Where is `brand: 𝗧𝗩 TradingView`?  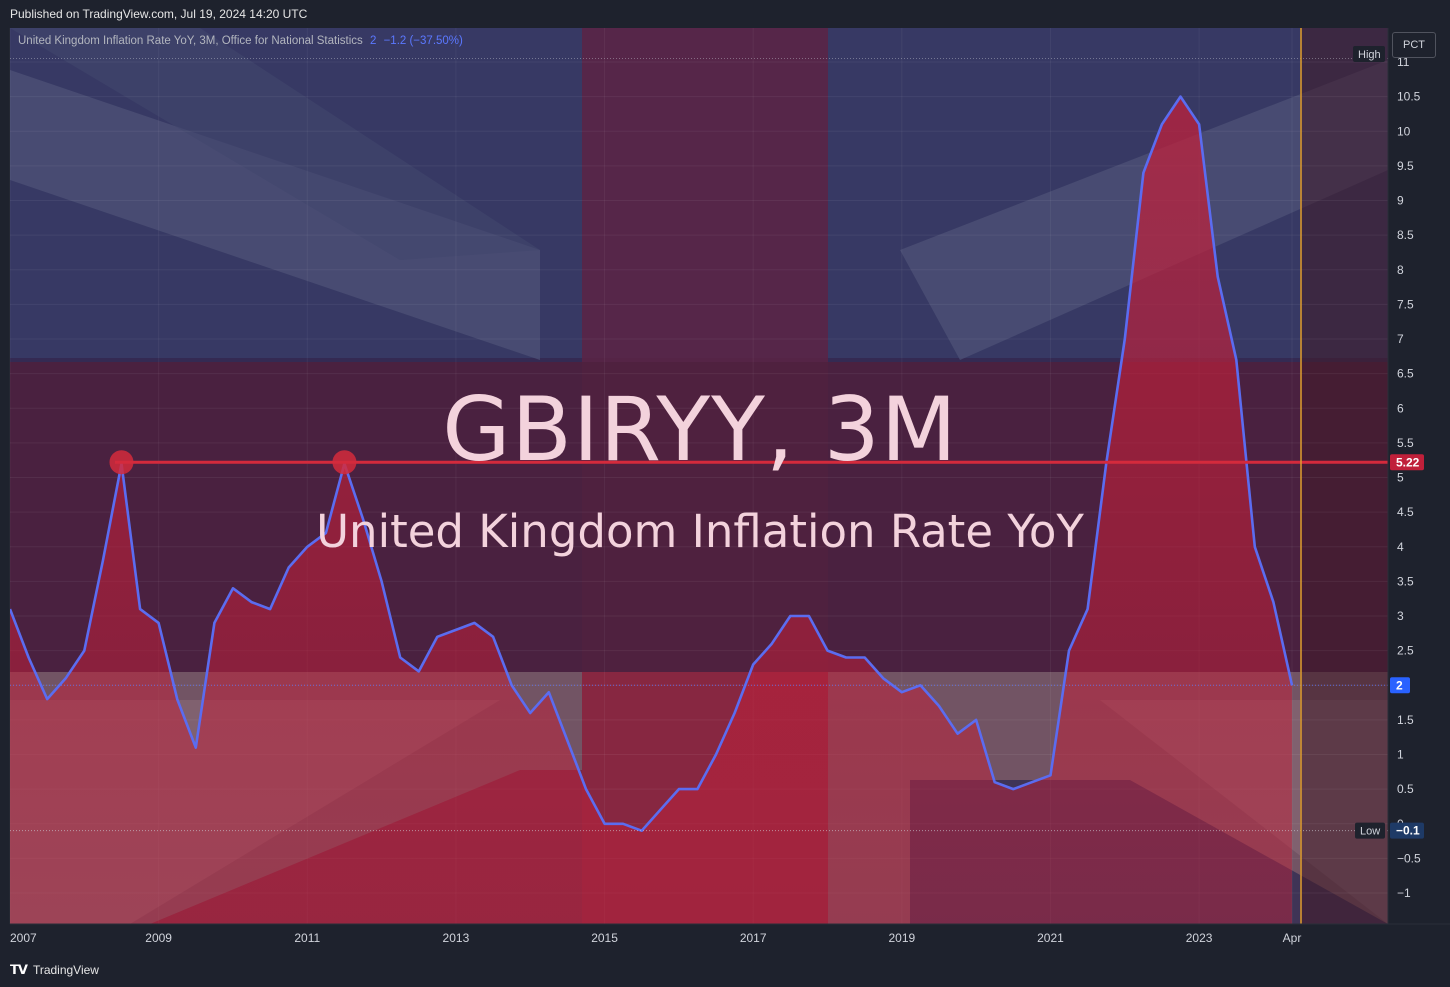 brand: 𝗧𝗩 TradingView is located at coordinates (54, 970).